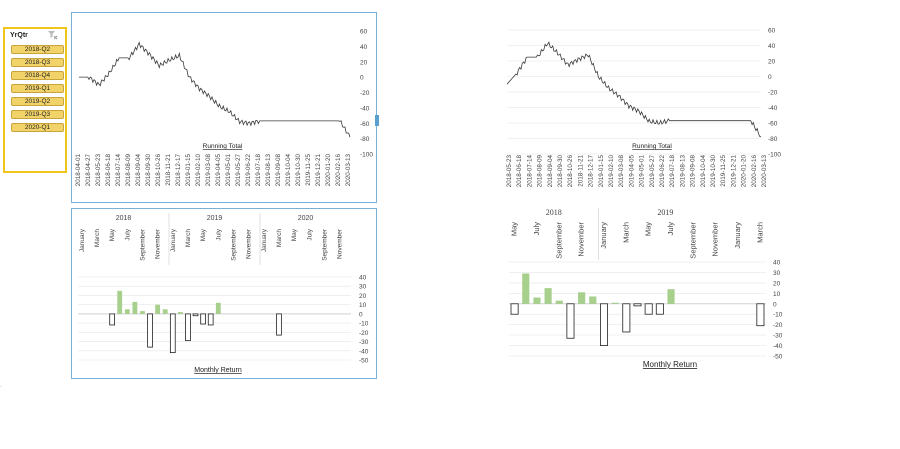 This screenshot has width=900, height=449. What do you see at coordinates (580, 171) in the screenshot?
I see `x-tick-label-7: 2018-11-21` at bounding box center [580, 171].